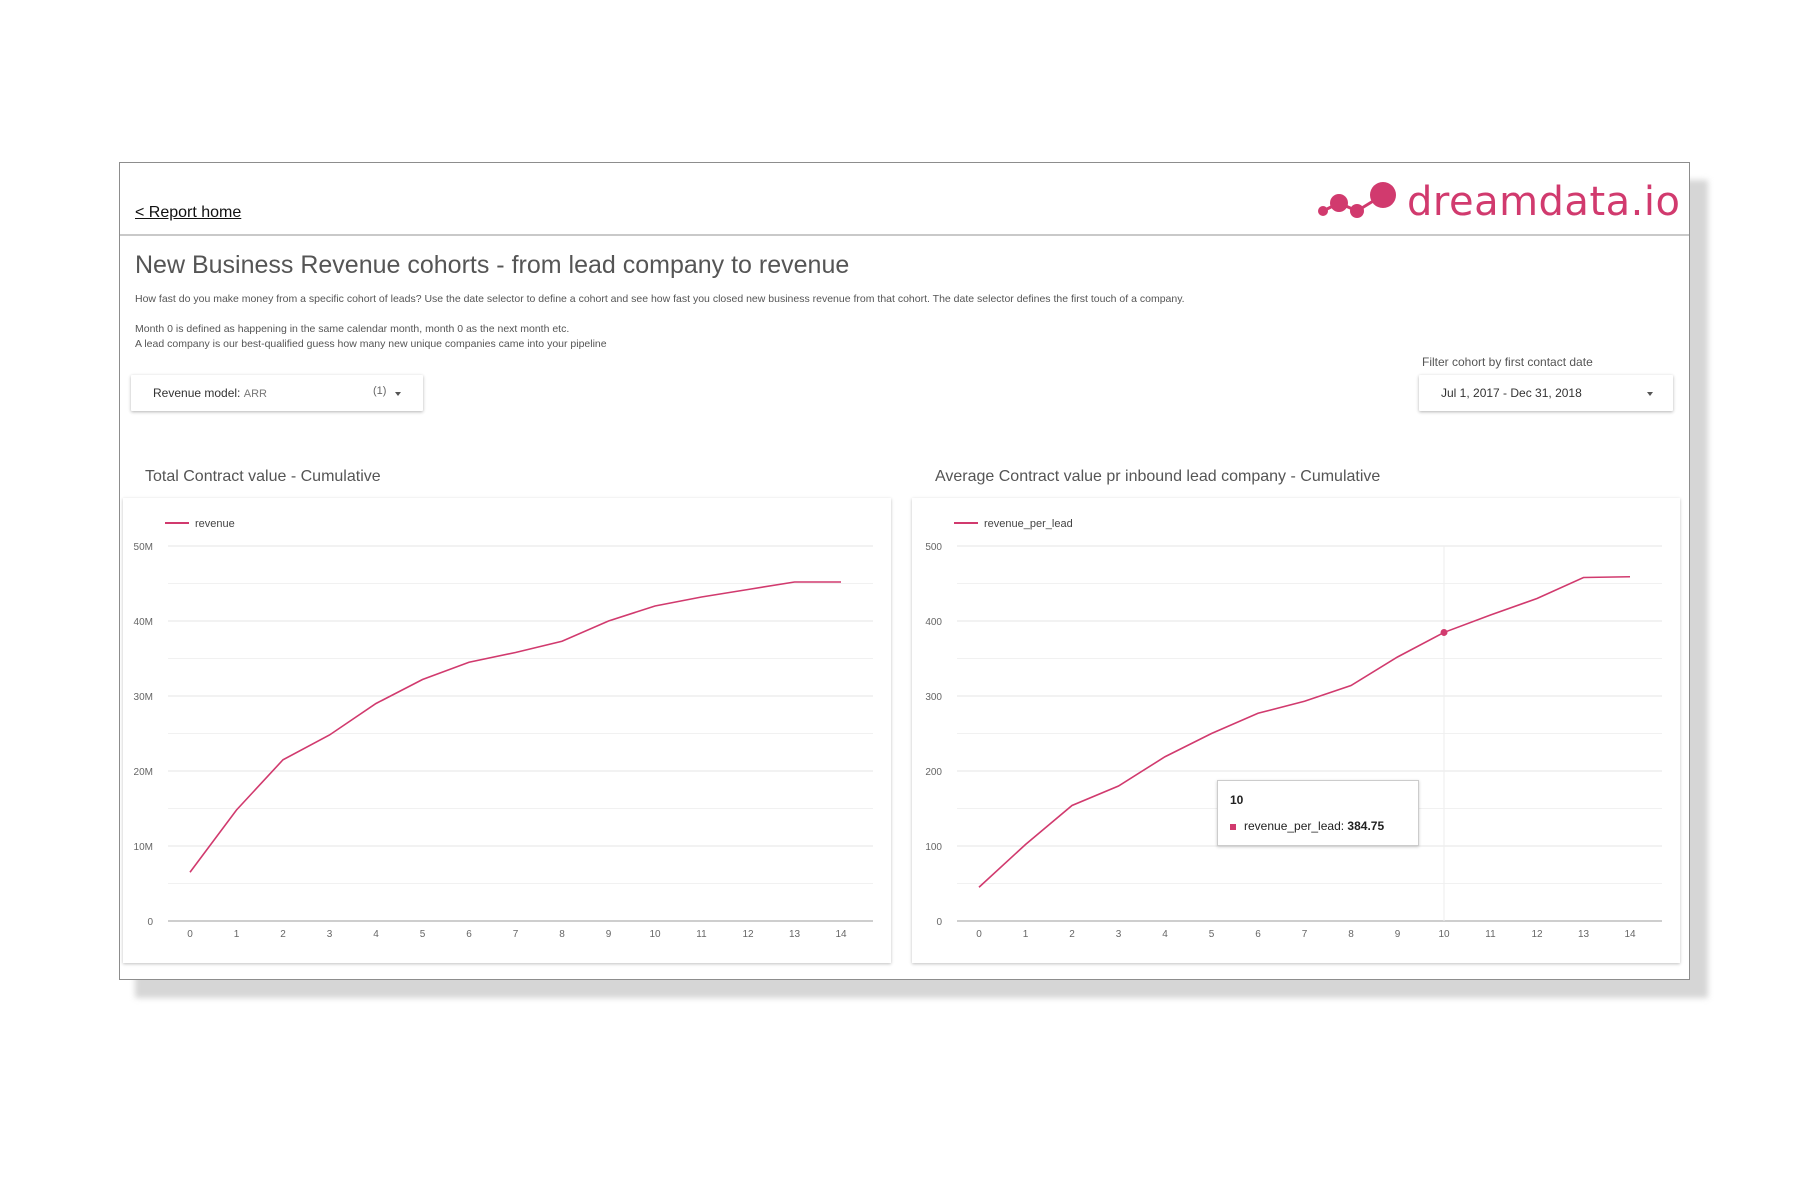 This screenshot has width=1800, height=1200. I want to click on series-line-revenue, so click(515, 727).